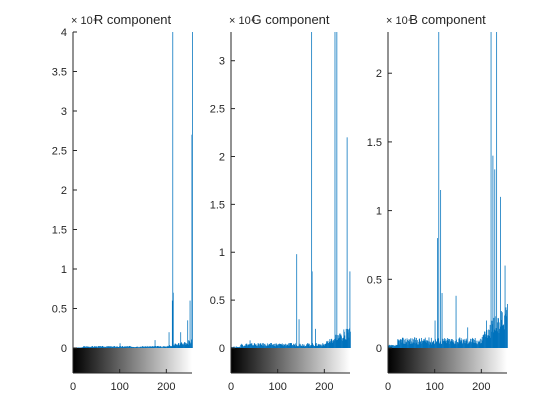  What do you see at coordinates (64, 191) in the screenshot?
I see `y-tick-label: 2` at bounding box center [64, 191].